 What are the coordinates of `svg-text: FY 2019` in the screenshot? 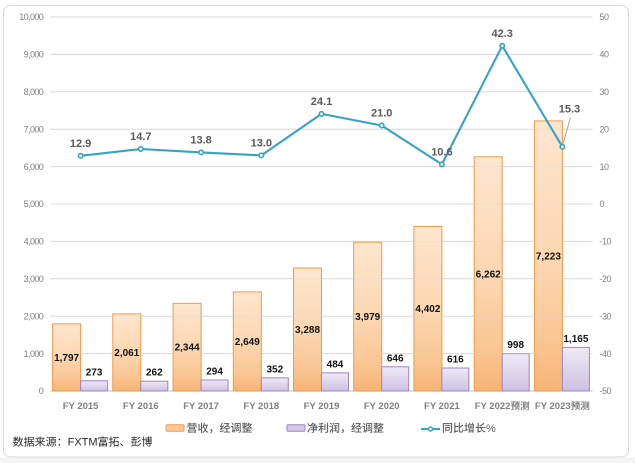 It's located at (322, 406).